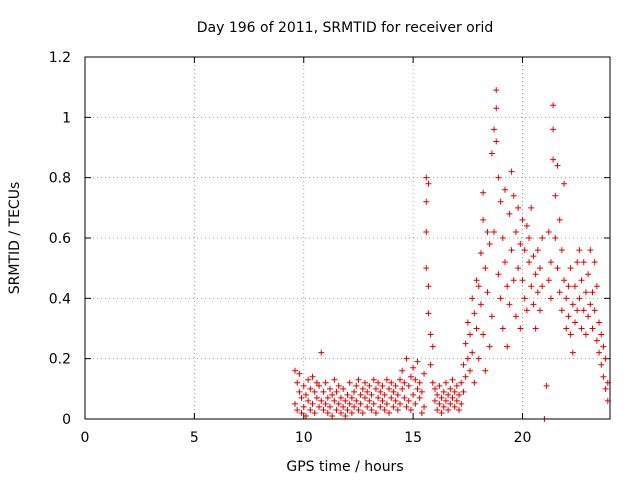 The height and width of the screenshot is (480, 640). Describe the element at coordinates (60, 179) in the screenshot. I see `y-tick-label: 0.8` at that location.